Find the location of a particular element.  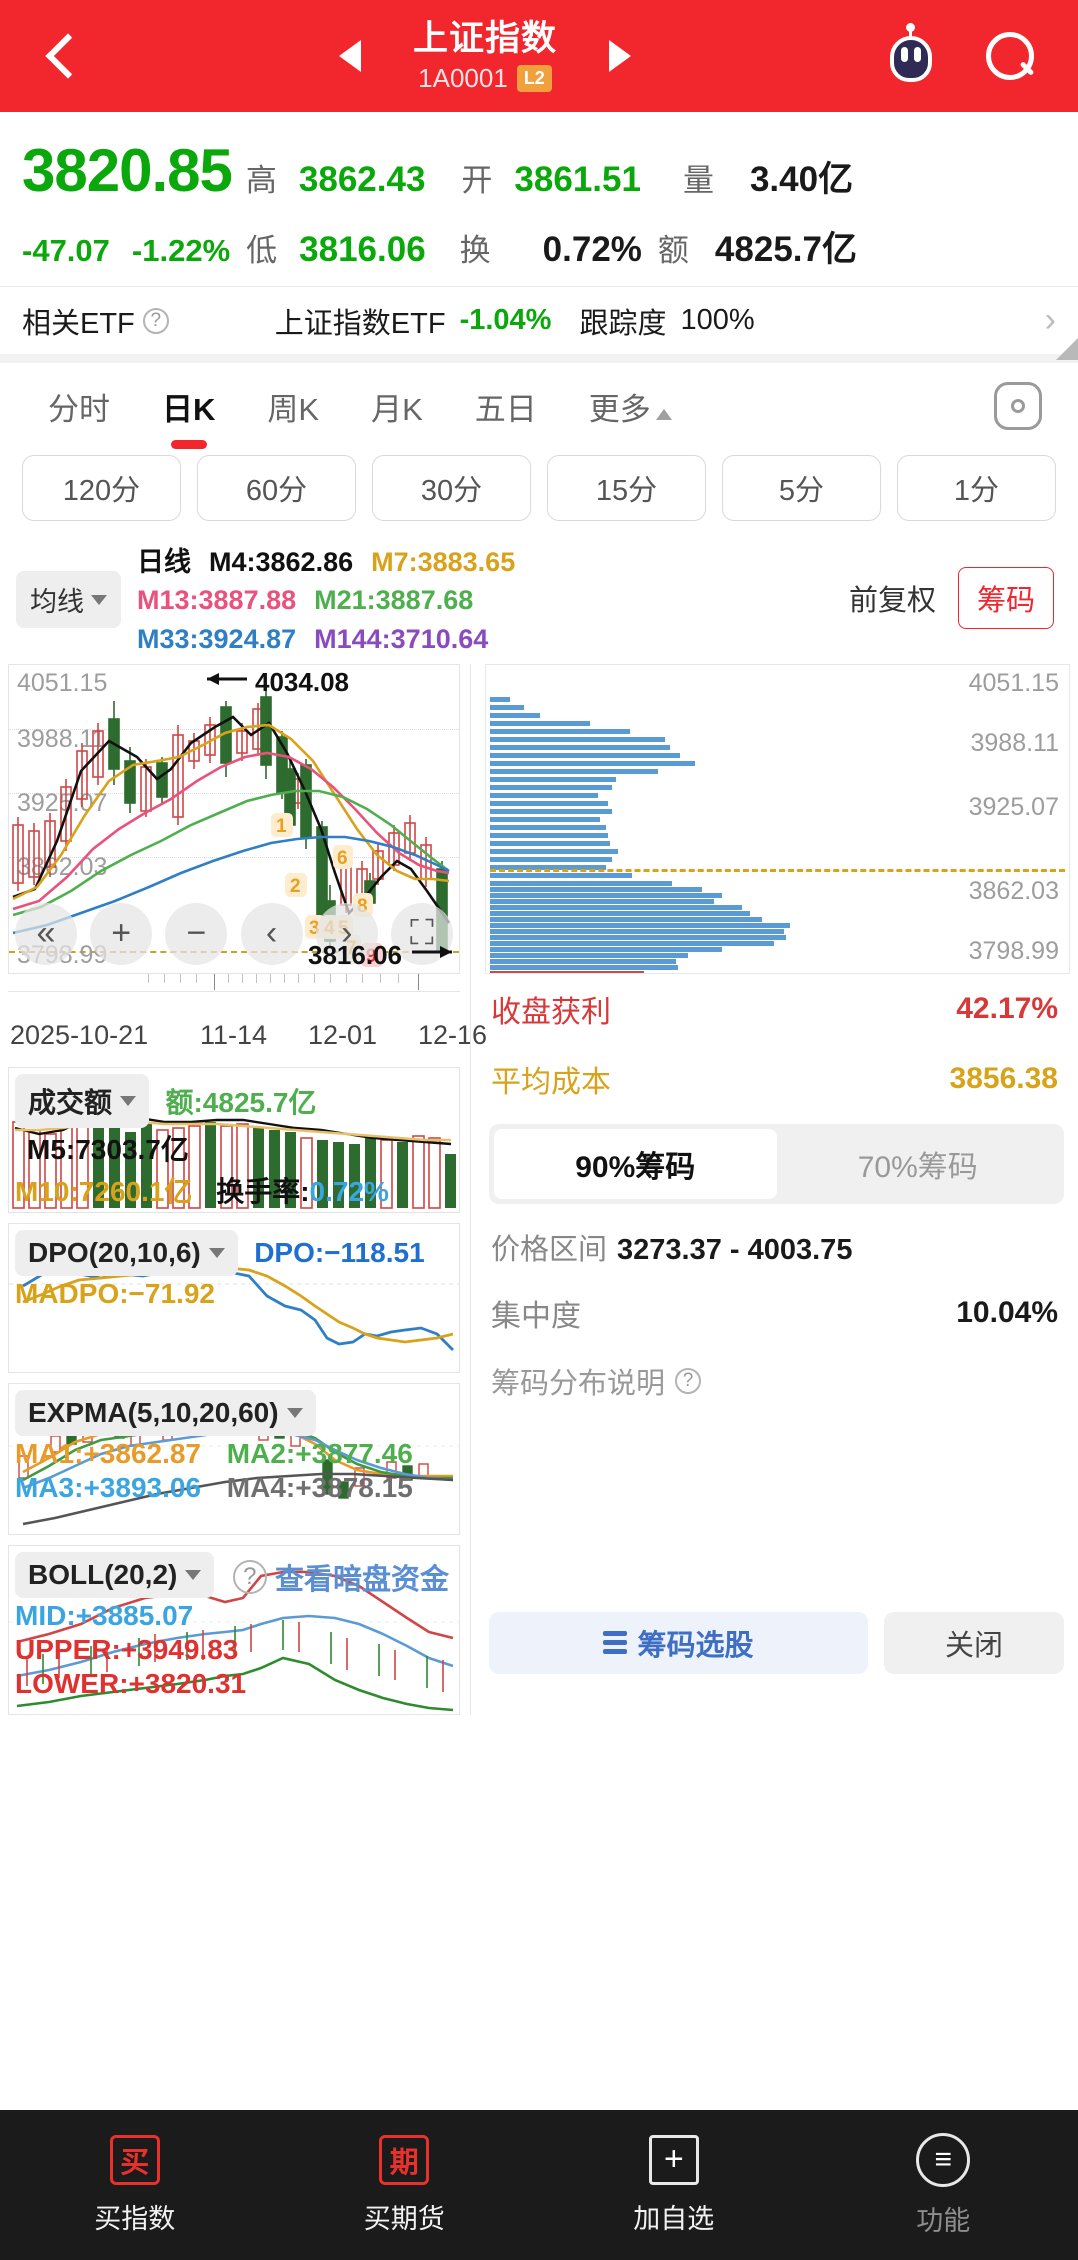

triangle-left-icon is located at coordinates (349, 55).